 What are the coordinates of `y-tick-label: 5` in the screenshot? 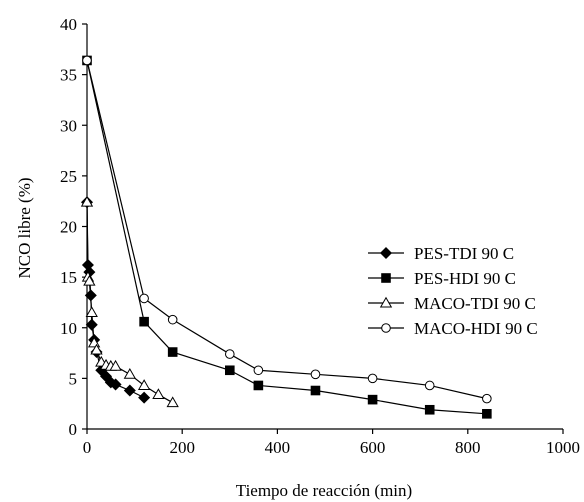 It's located at (73, 378).